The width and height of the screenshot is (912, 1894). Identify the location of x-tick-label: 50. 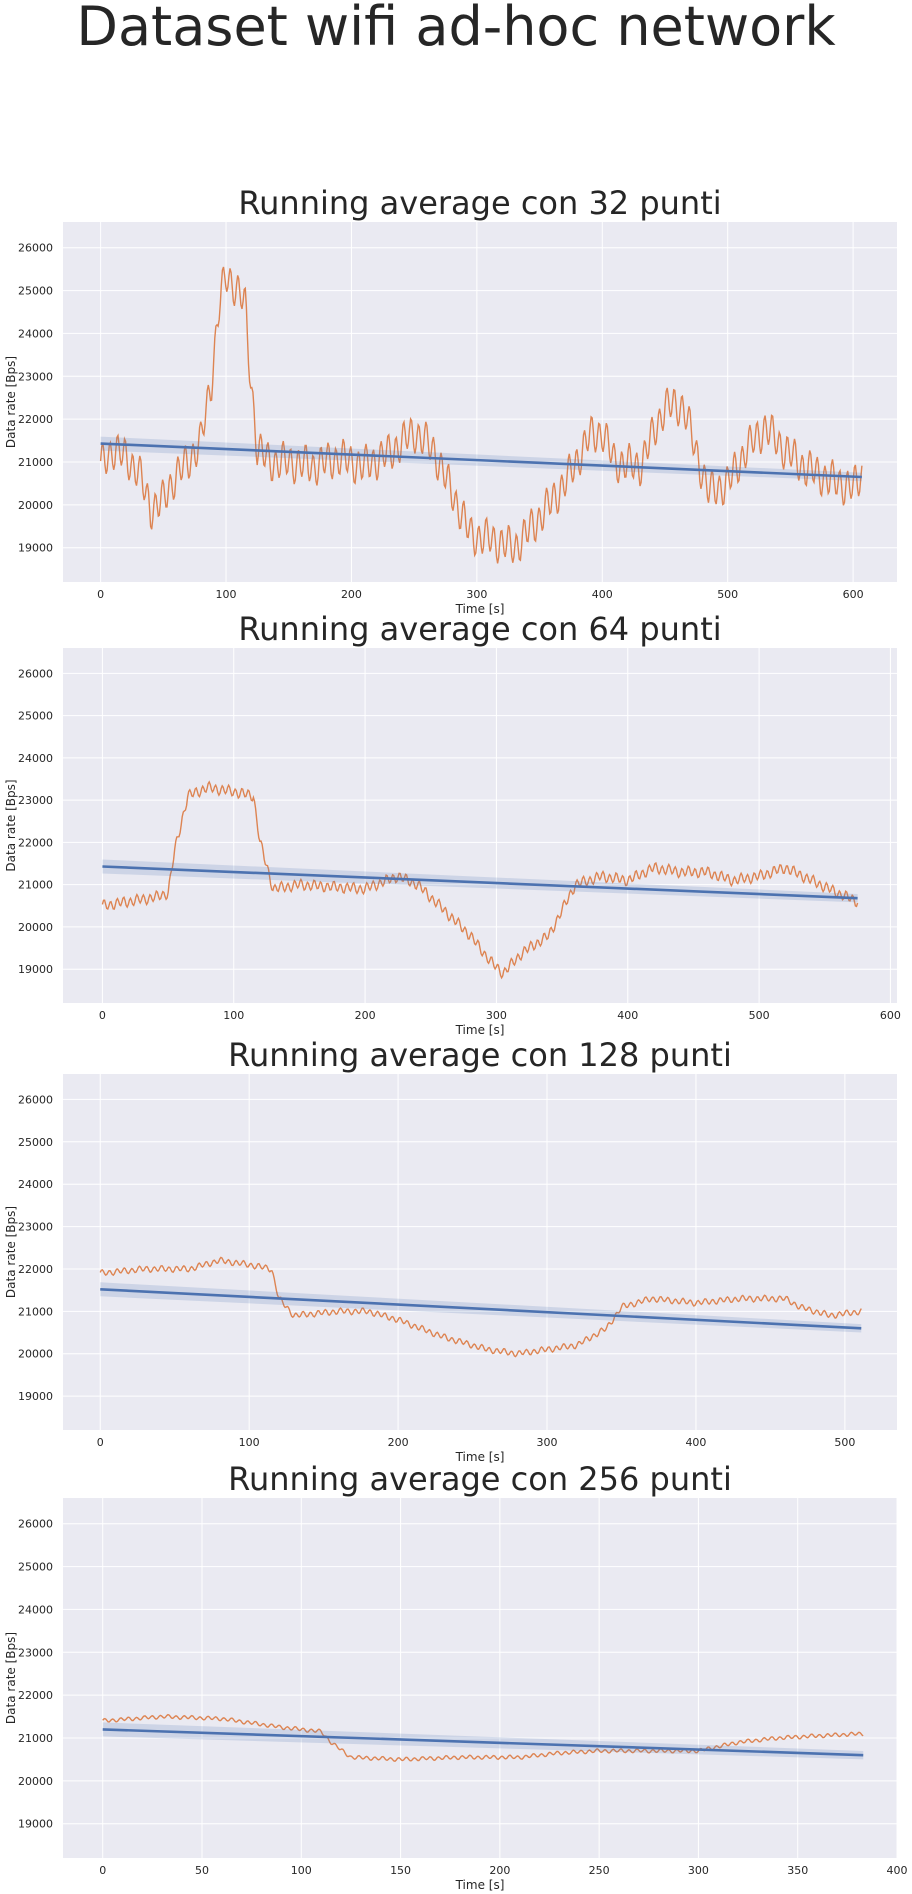
(202, 1870).